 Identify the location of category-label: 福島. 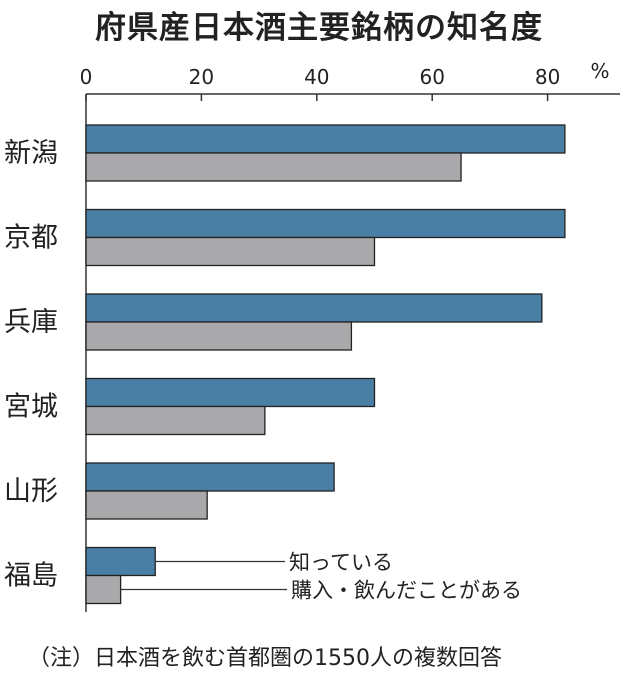
(31, 576).